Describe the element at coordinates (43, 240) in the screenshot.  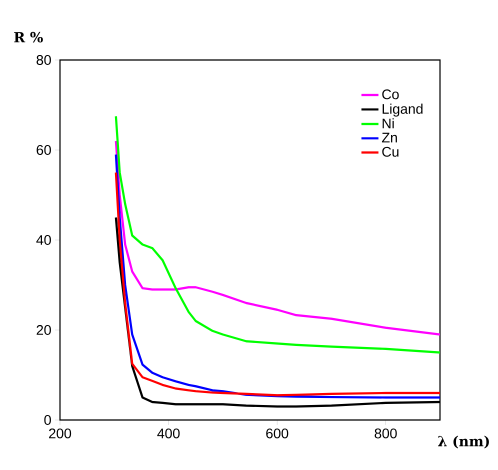
I see `y-tick-label: 40` at that location.